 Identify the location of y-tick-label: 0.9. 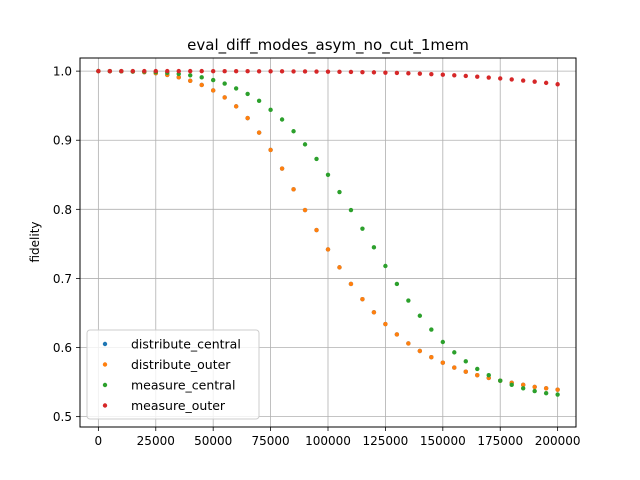
(62, 141).